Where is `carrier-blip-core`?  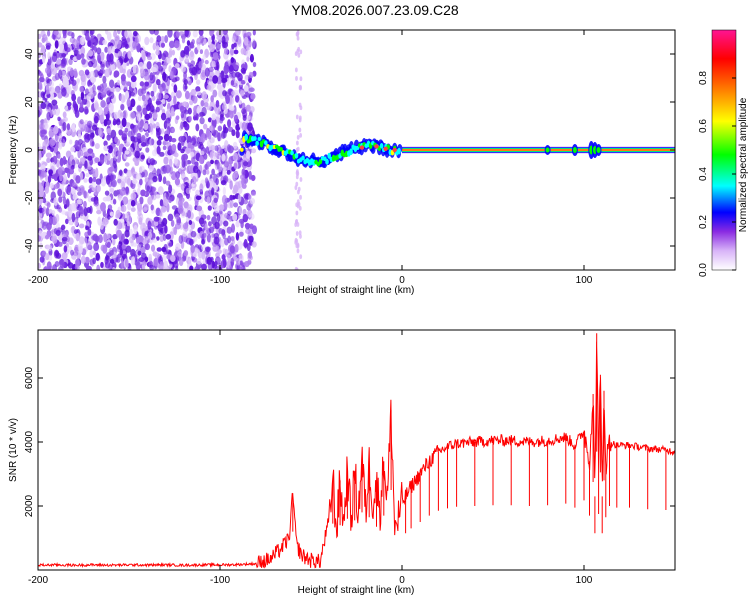 carrier-blip-core is located at coordinates (574, 150).